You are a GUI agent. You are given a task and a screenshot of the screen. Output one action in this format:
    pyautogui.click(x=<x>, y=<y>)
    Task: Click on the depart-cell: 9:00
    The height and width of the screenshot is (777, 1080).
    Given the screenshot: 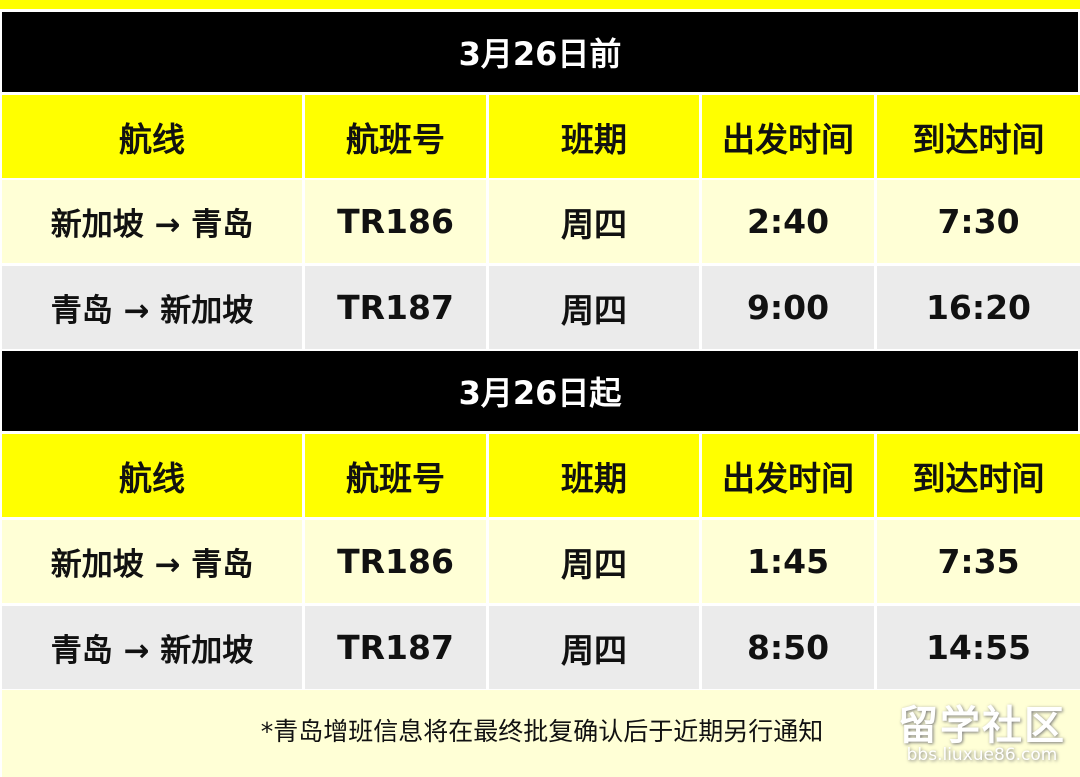 What is the action you would take?
    pyautogui.click(x=788, y=307)
    